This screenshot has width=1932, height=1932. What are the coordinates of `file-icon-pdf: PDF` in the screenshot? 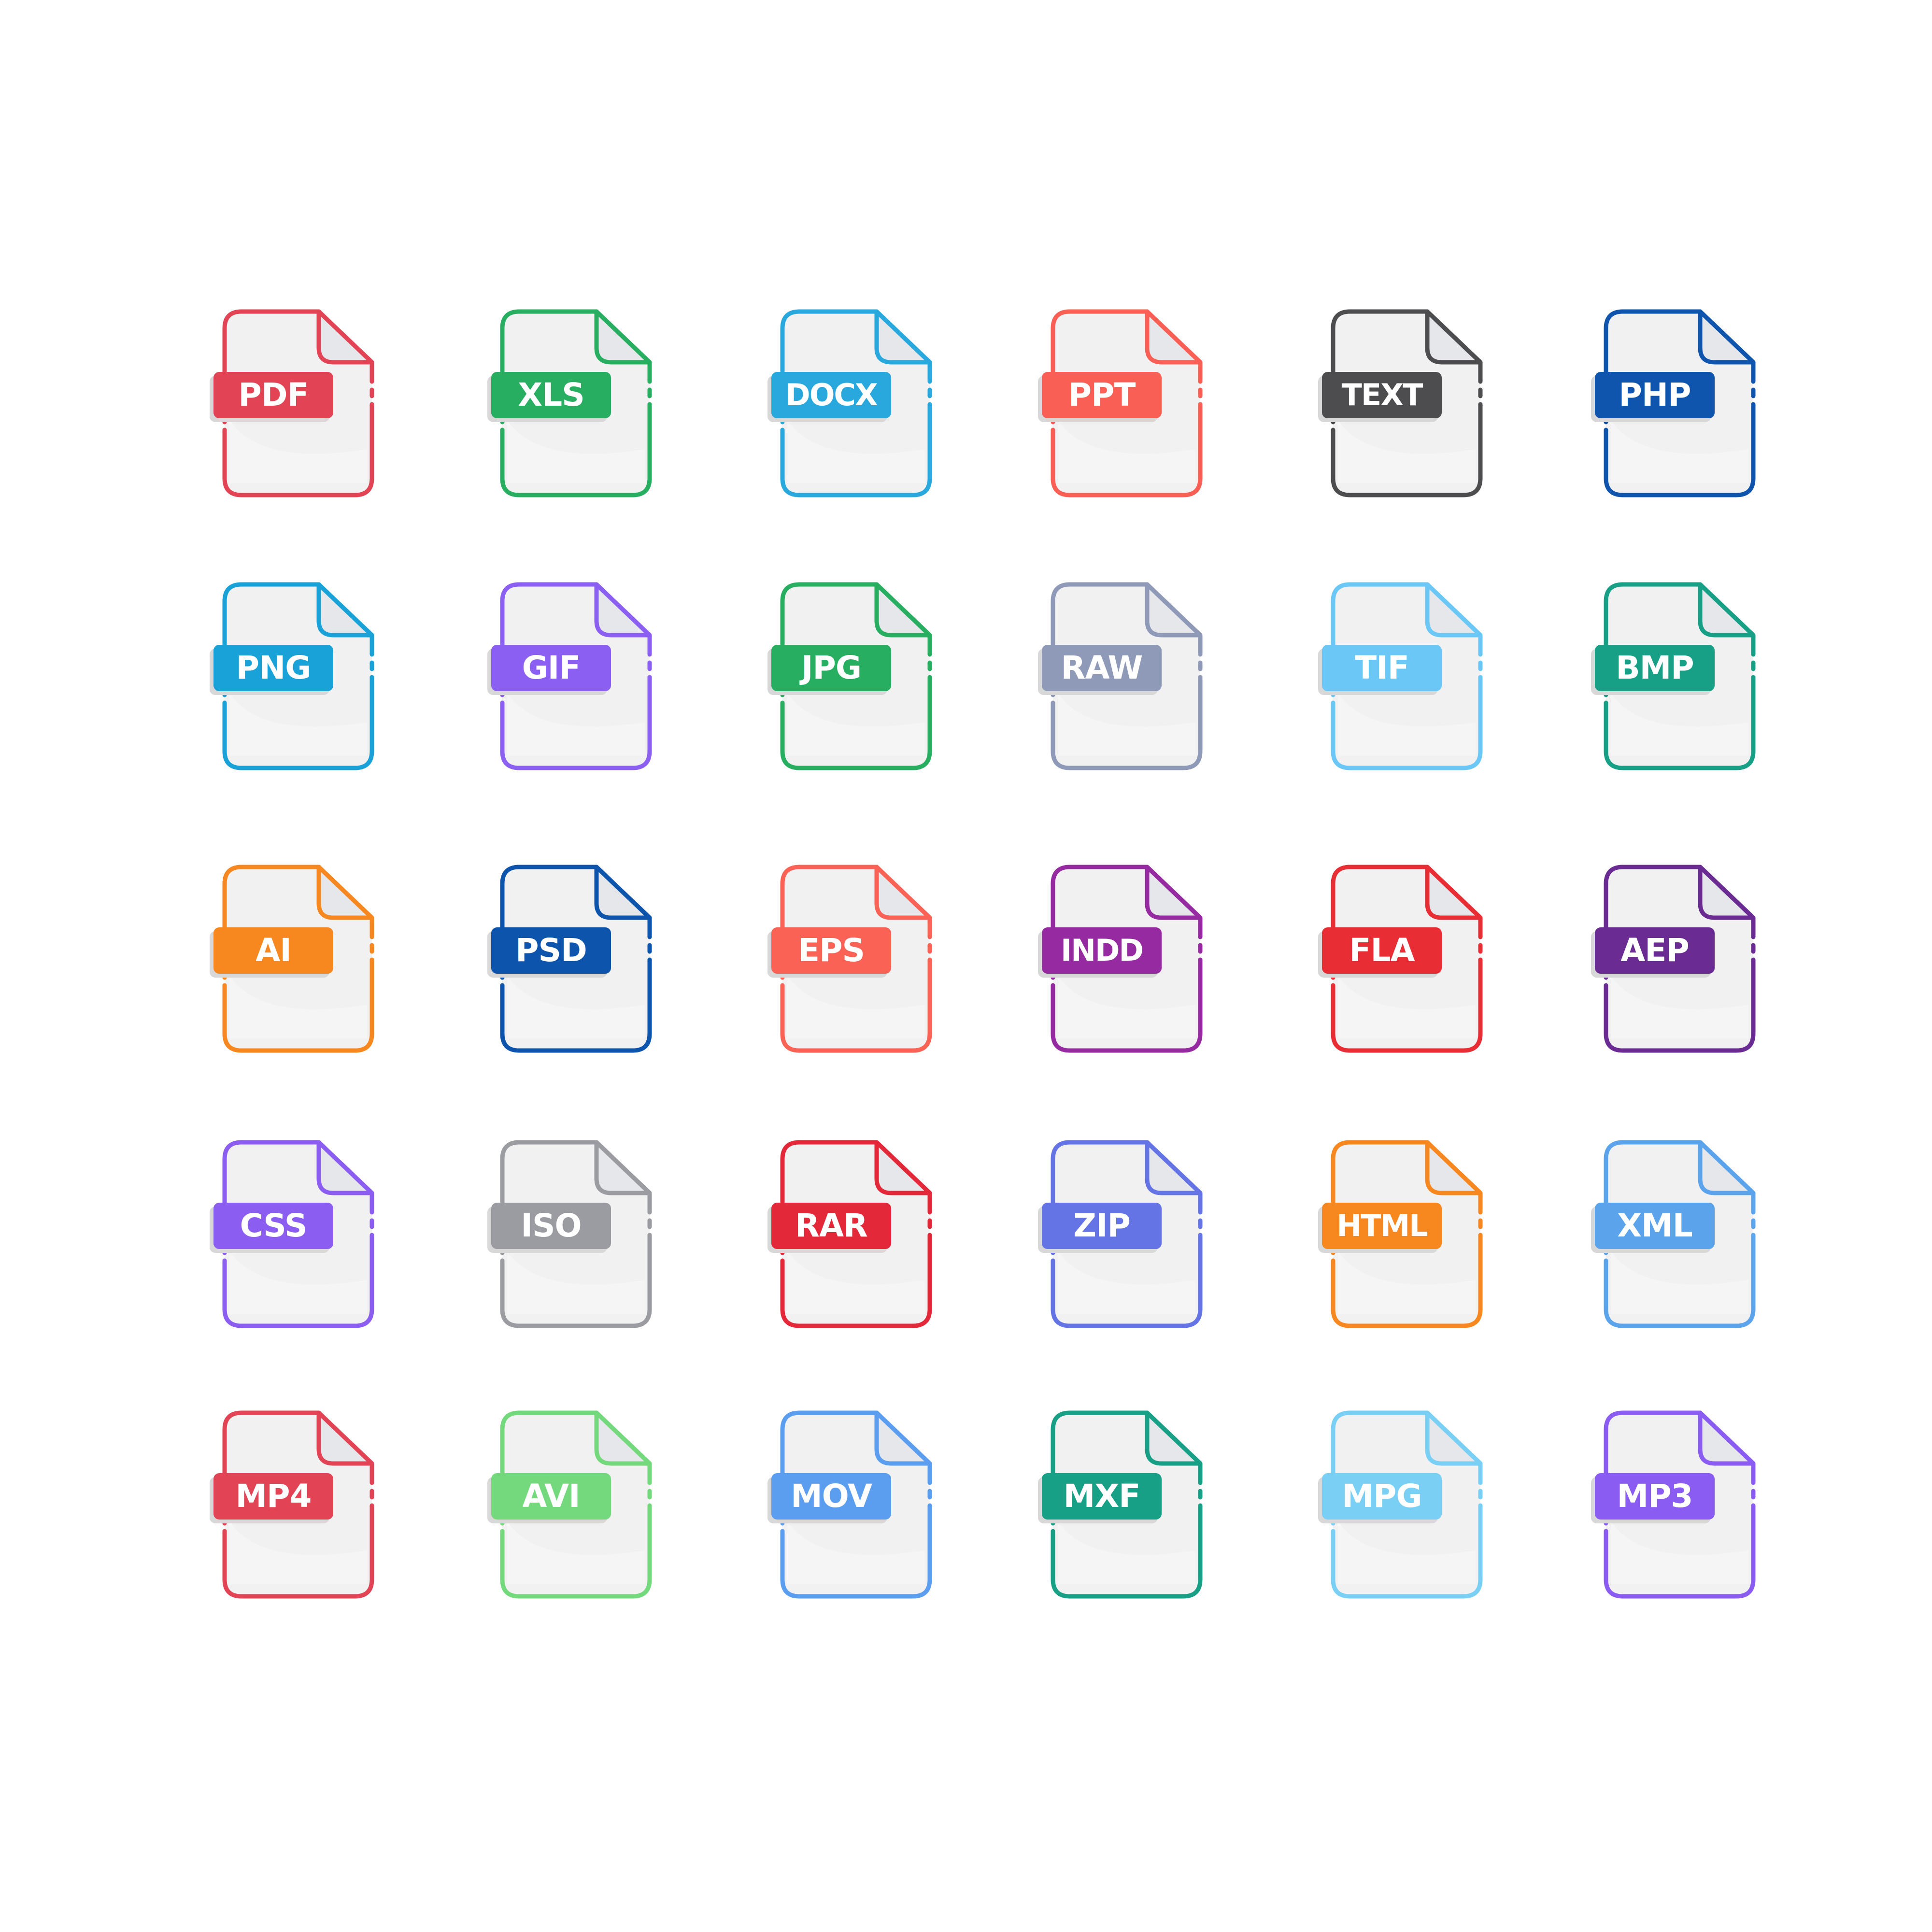 It's located at (333, 434).